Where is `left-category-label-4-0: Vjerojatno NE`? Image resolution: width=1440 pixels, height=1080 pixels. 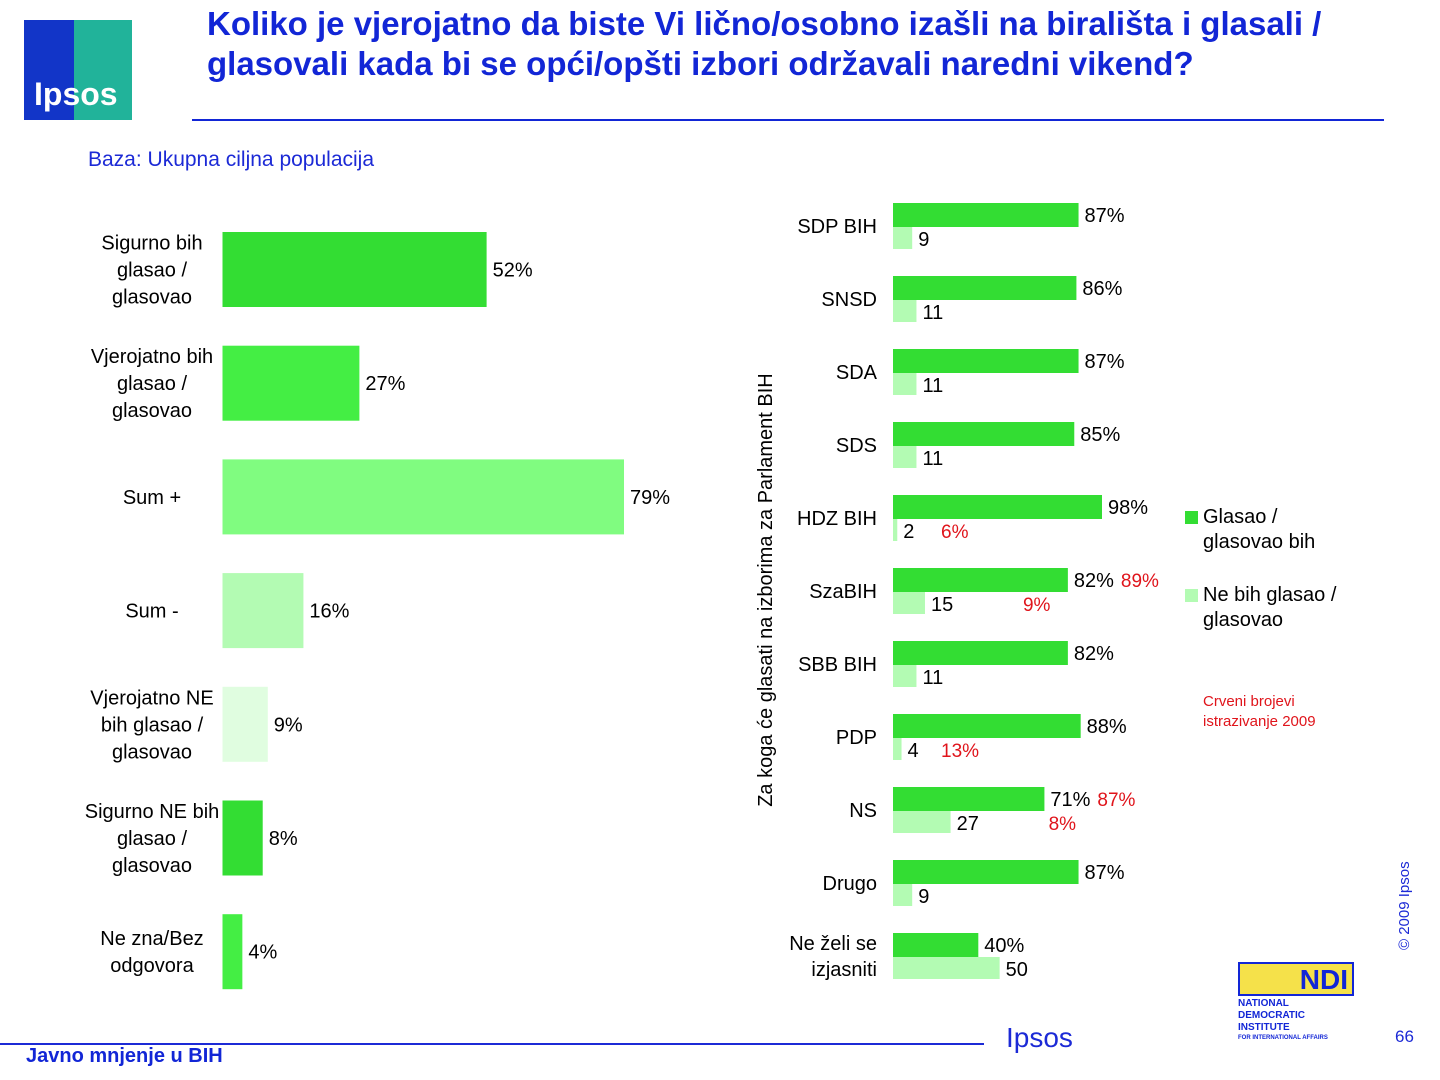 left-category-label-4-0: Vjerojatno NE is located at coordinates (151, 698).